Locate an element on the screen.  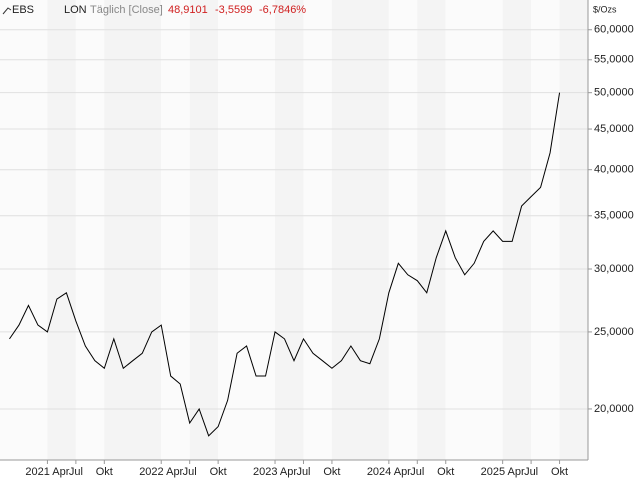
y-tick-label: 30,0000 is located at coordinates (614, 269).